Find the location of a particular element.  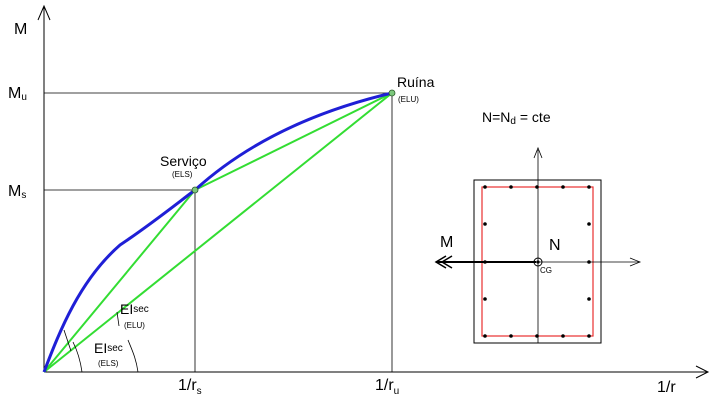

ruin-sub-label: (ELU) is located at coordinates (408, 99).